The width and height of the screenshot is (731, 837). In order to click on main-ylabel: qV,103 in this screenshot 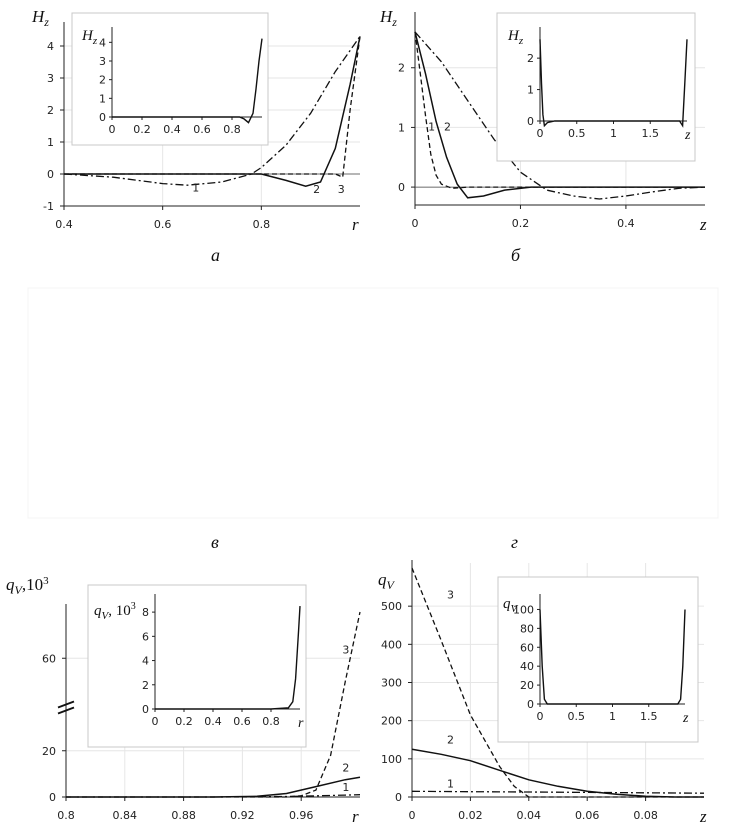, I will do `click(27, 586)`.